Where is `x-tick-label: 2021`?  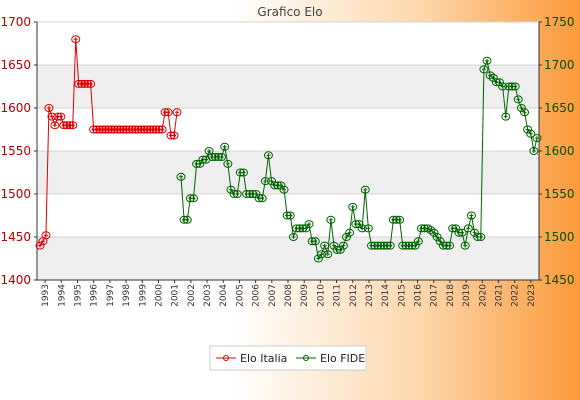 x-tick-label: 2021 is located at coordinates (500, 295).